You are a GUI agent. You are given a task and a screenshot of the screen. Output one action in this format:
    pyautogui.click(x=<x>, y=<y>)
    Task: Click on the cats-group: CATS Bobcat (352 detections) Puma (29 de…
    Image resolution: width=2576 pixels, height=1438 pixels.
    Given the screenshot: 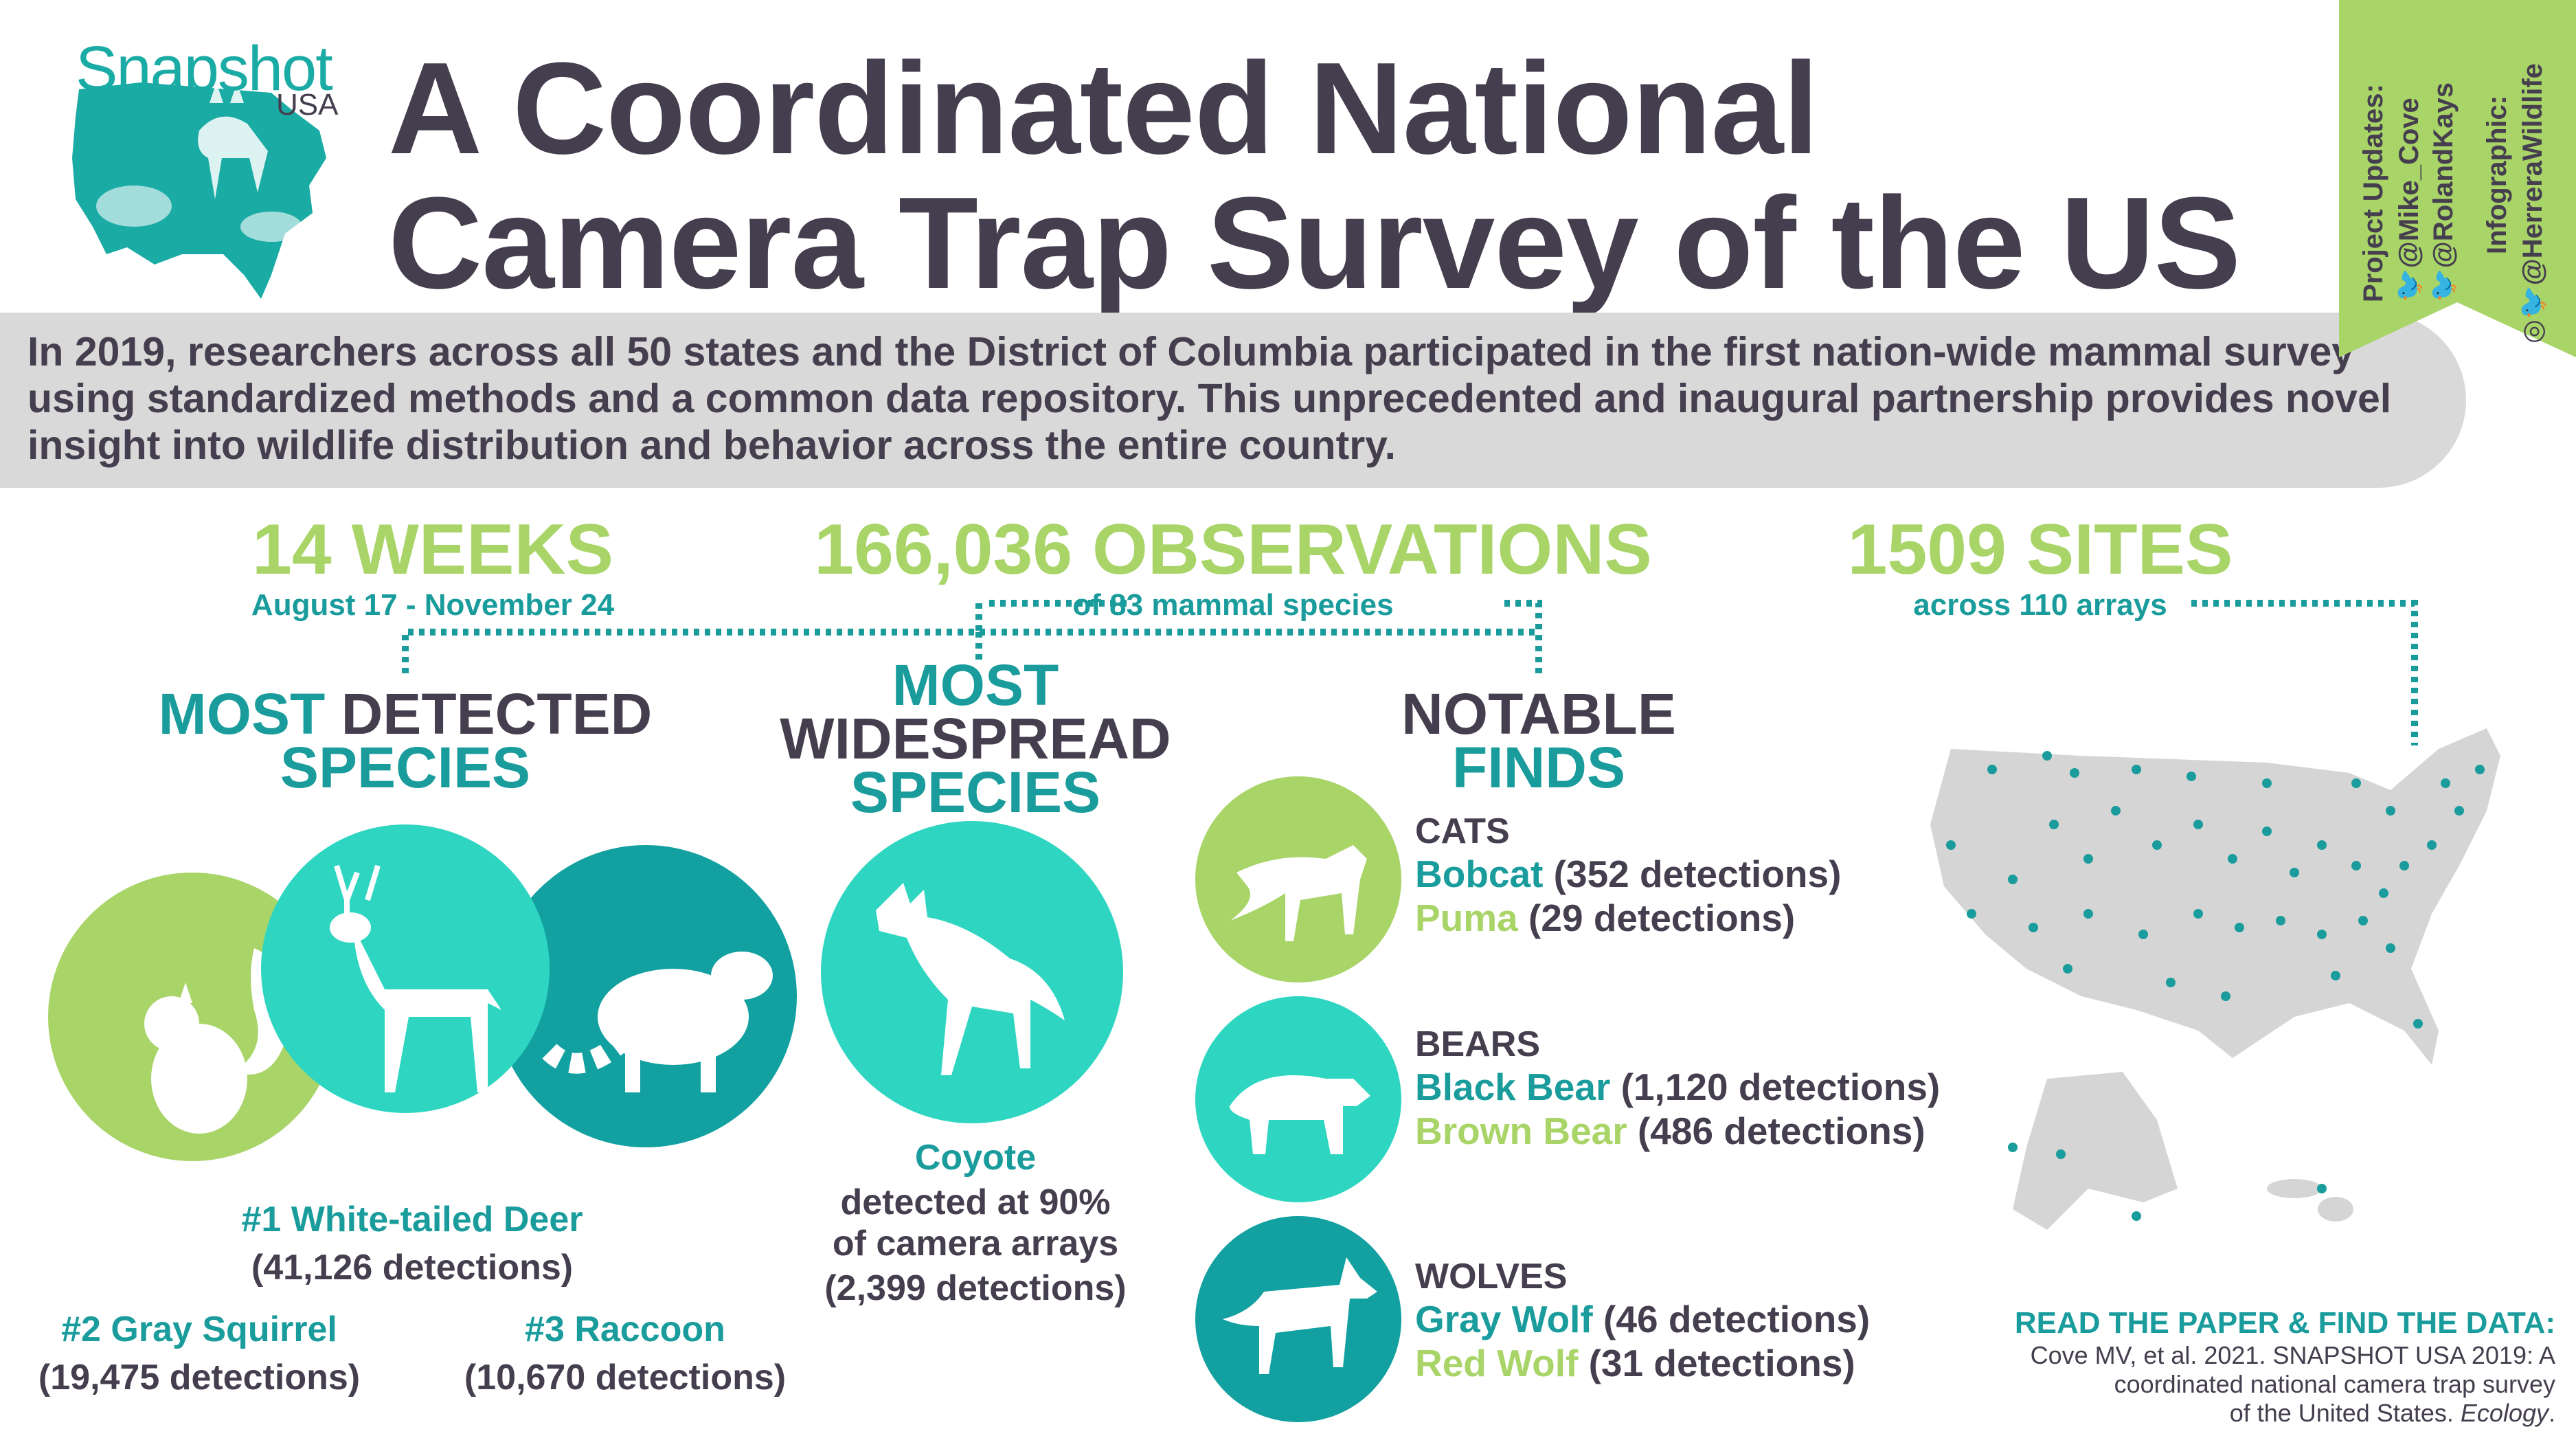 What is the action you would take?
    pyautogui.click(x=1628, y=876)
    